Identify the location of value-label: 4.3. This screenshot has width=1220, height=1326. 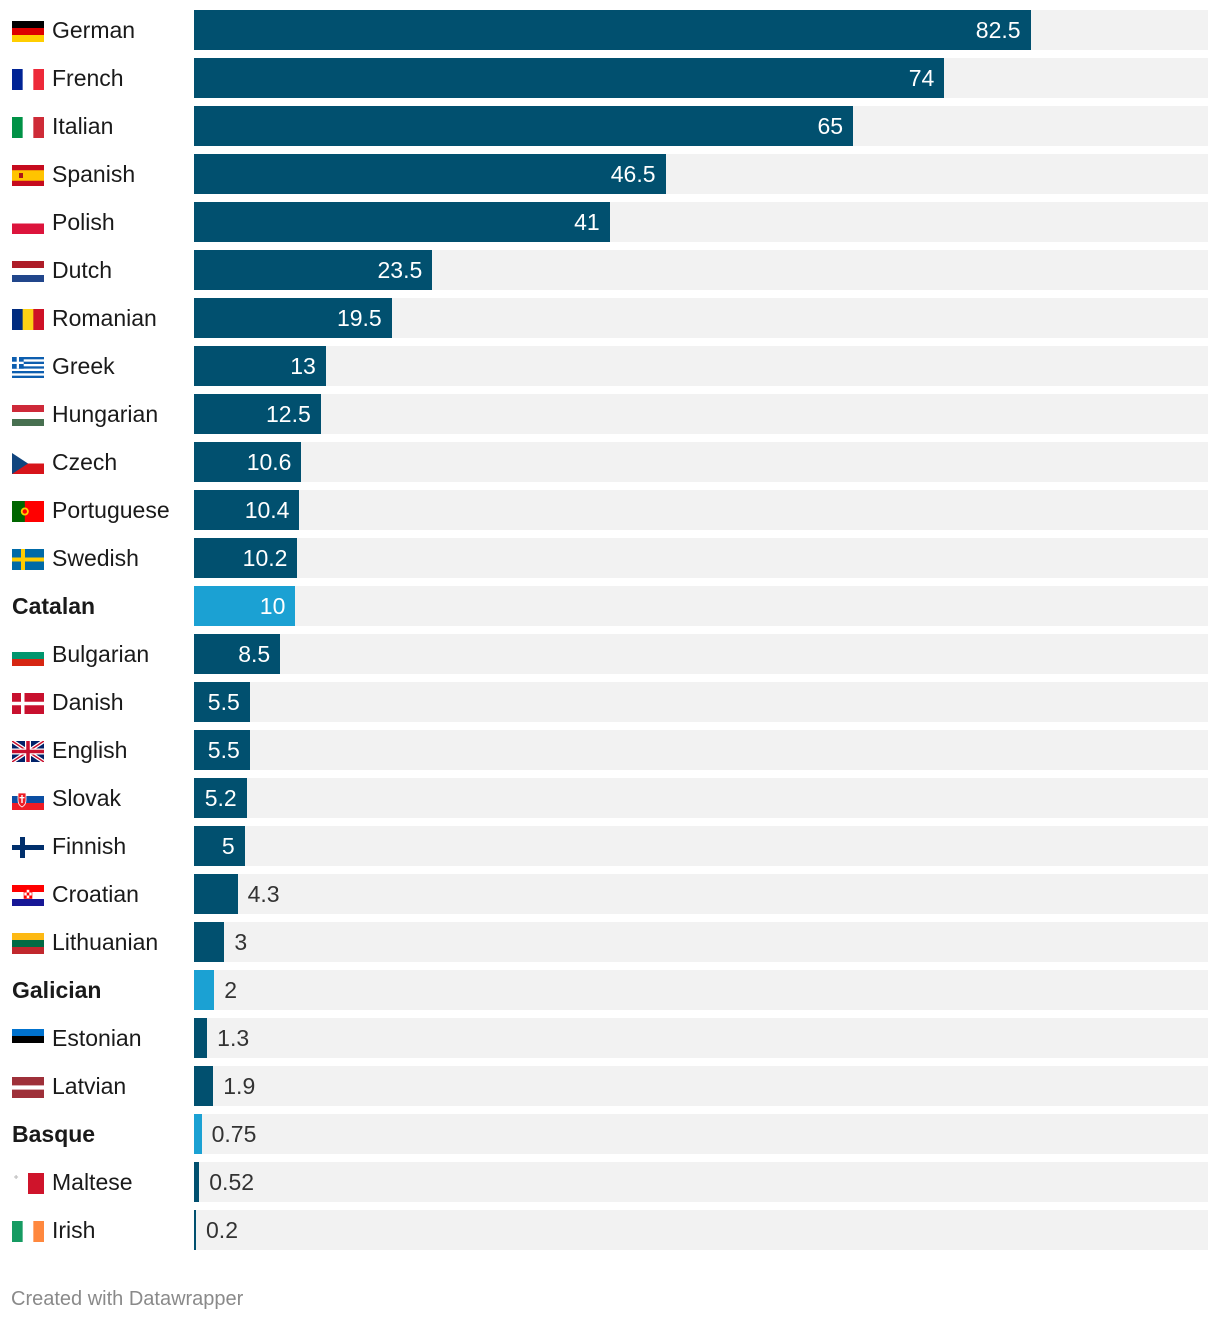
(263, 894).